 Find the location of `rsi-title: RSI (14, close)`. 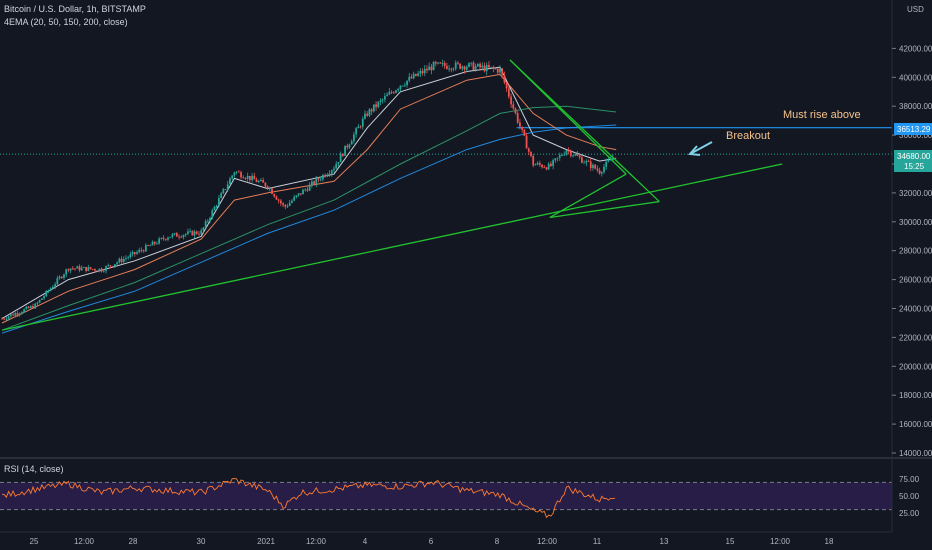

rsi-title: RSI (14, close) is located at coordinates (34, 469).